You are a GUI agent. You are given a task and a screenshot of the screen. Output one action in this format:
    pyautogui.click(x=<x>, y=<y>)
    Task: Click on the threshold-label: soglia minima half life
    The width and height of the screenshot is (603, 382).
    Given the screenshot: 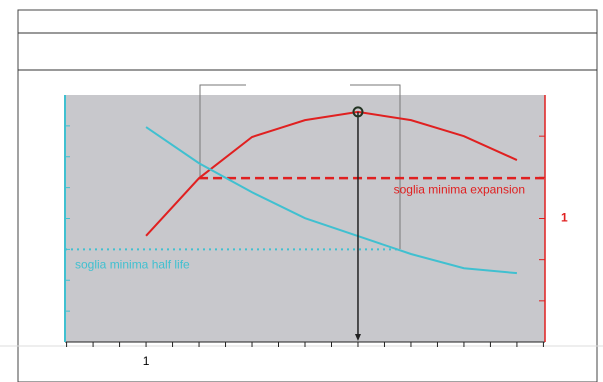 What is the action you would take?
    pyautogui.click(x=132, y=265)
    